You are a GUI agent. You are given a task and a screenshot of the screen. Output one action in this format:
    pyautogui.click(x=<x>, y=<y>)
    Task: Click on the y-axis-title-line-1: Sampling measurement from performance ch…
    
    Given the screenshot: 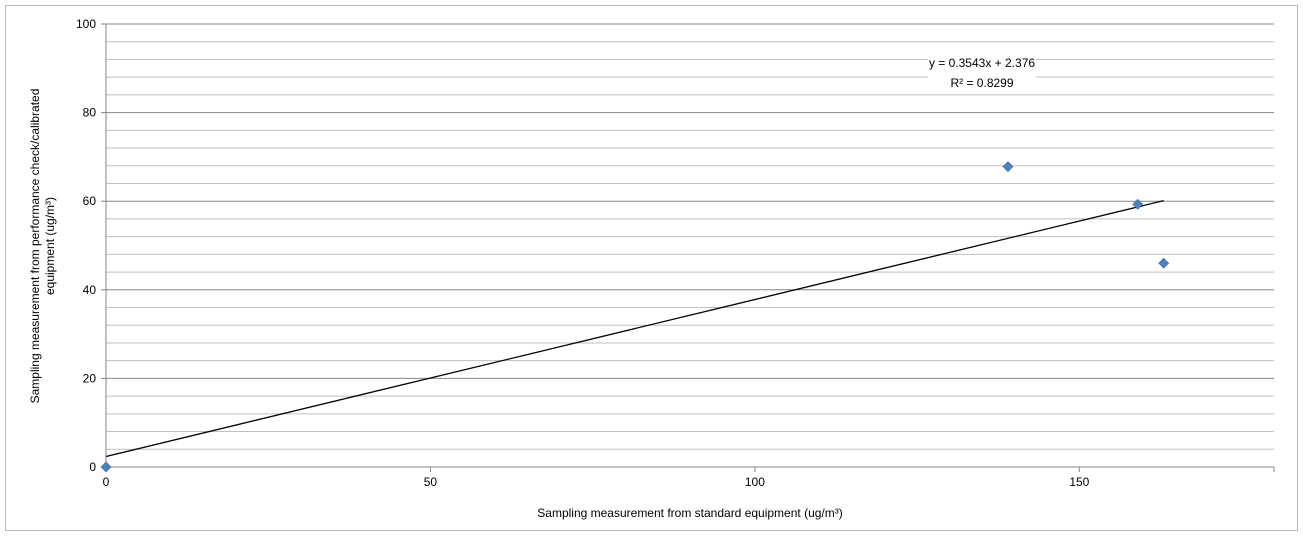 What is the action you would take?
    pyautogui.click(x=35, y=246)
    